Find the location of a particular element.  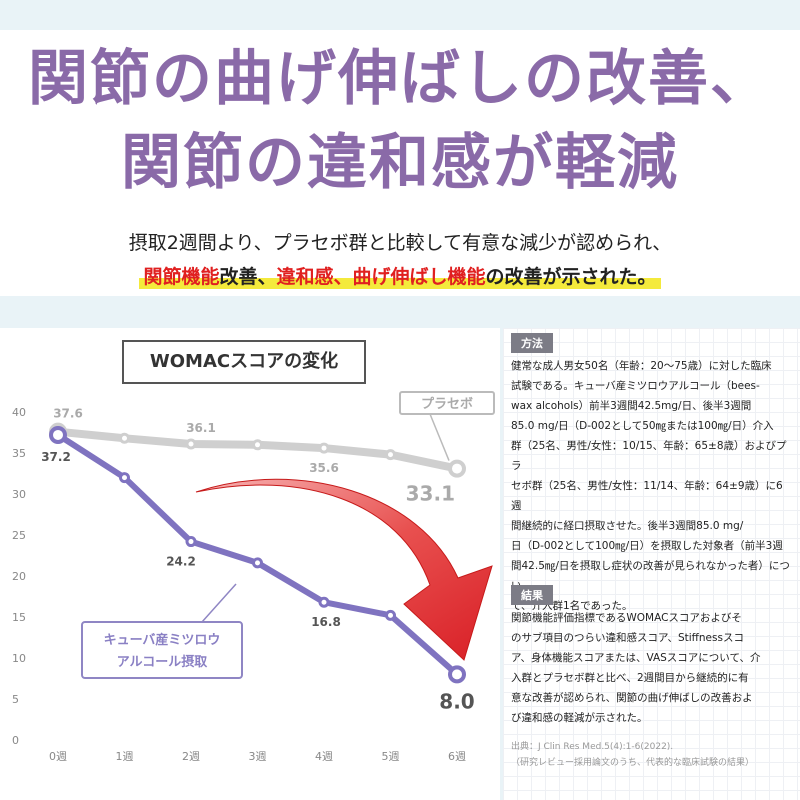

x-tick-label: 4週 is located at coordinates (324, 756).